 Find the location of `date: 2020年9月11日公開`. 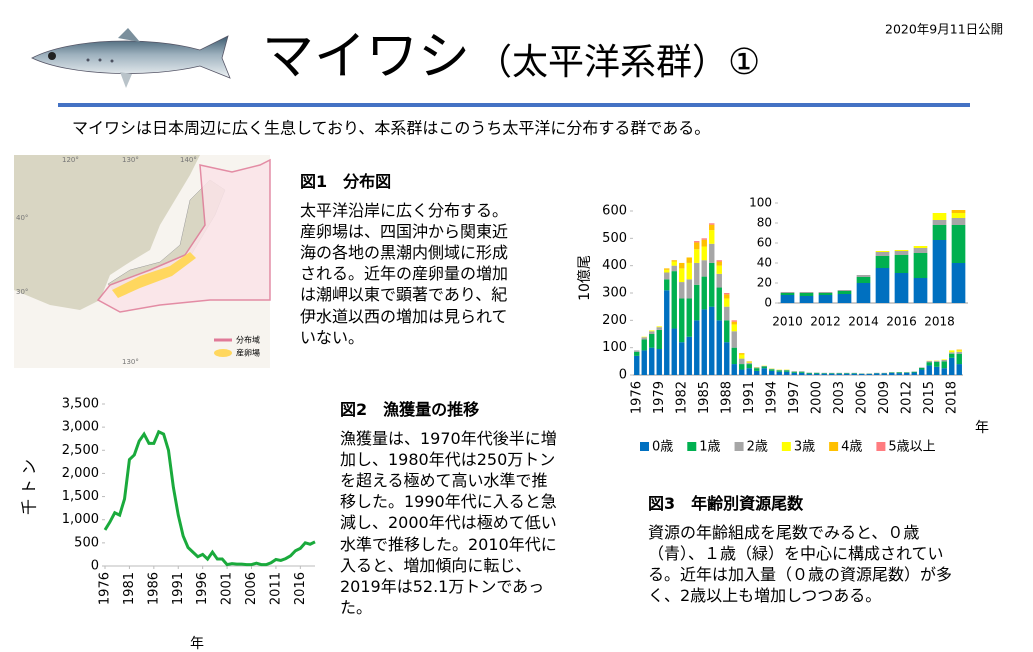

date: 2020年9月11日公開 is located at coordinates (944, 29).